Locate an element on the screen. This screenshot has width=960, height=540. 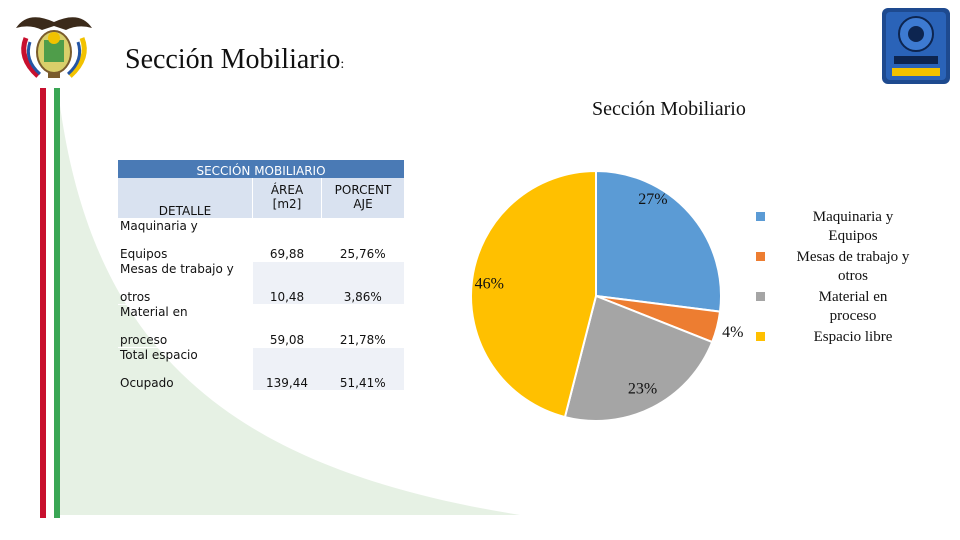
legend-label: Maquinaria y is located at coordinates (853, 217).